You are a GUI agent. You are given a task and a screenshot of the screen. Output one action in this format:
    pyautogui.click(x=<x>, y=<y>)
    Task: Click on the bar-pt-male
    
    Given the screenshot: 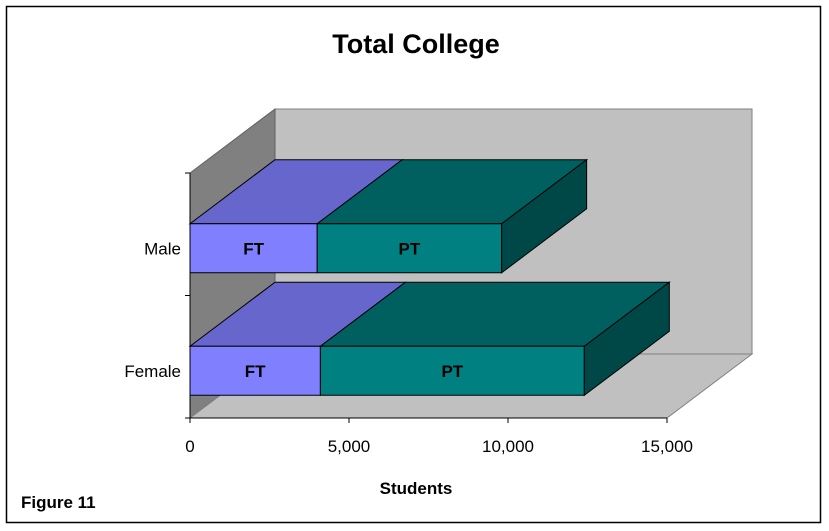 What is the action you would take?
    pyautogui.click(x=409, y=248)
    